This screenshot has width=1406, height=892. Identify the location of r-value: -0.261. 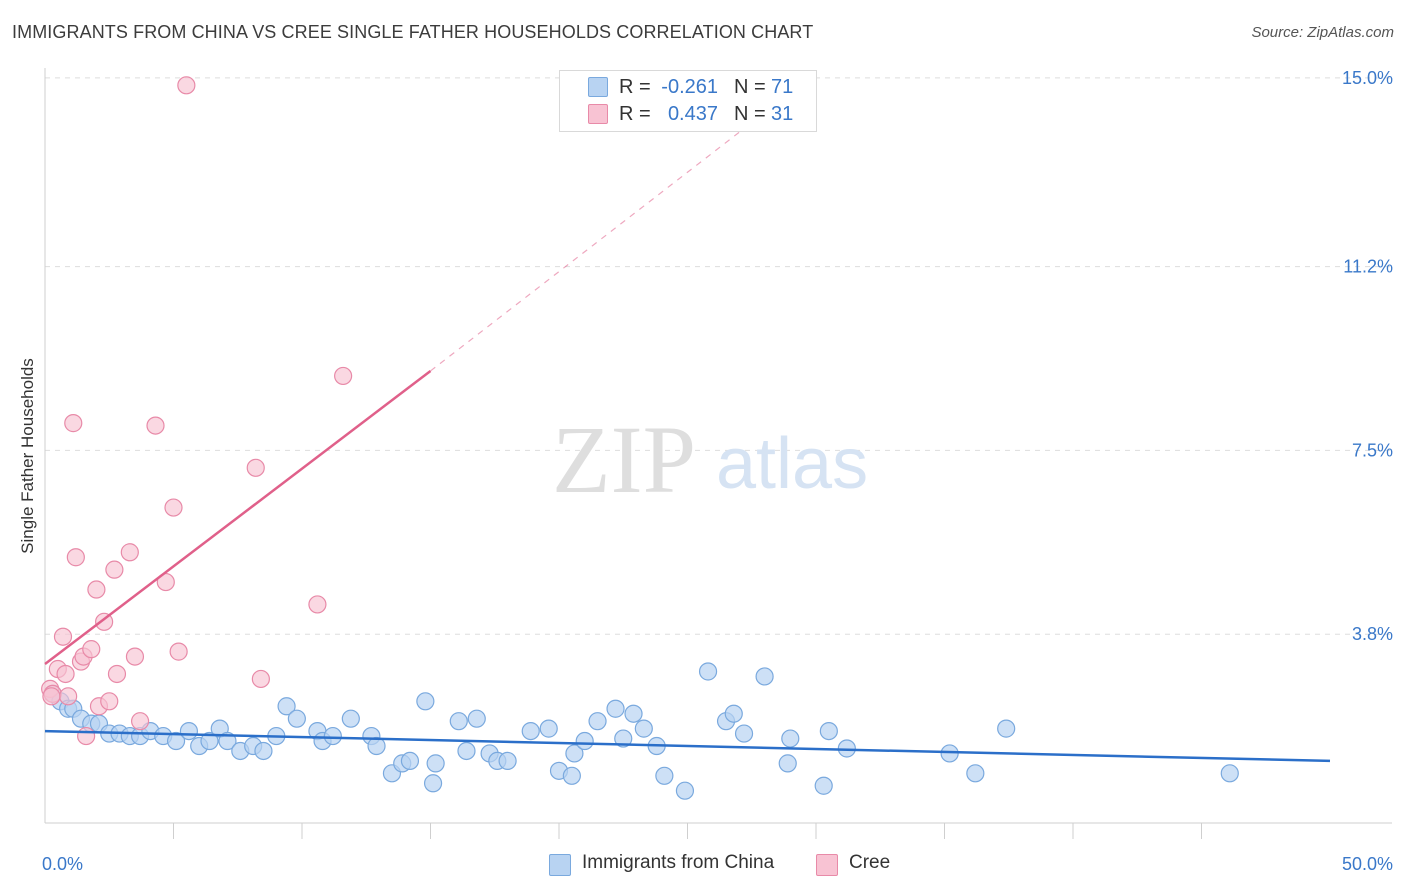
(689, 87).